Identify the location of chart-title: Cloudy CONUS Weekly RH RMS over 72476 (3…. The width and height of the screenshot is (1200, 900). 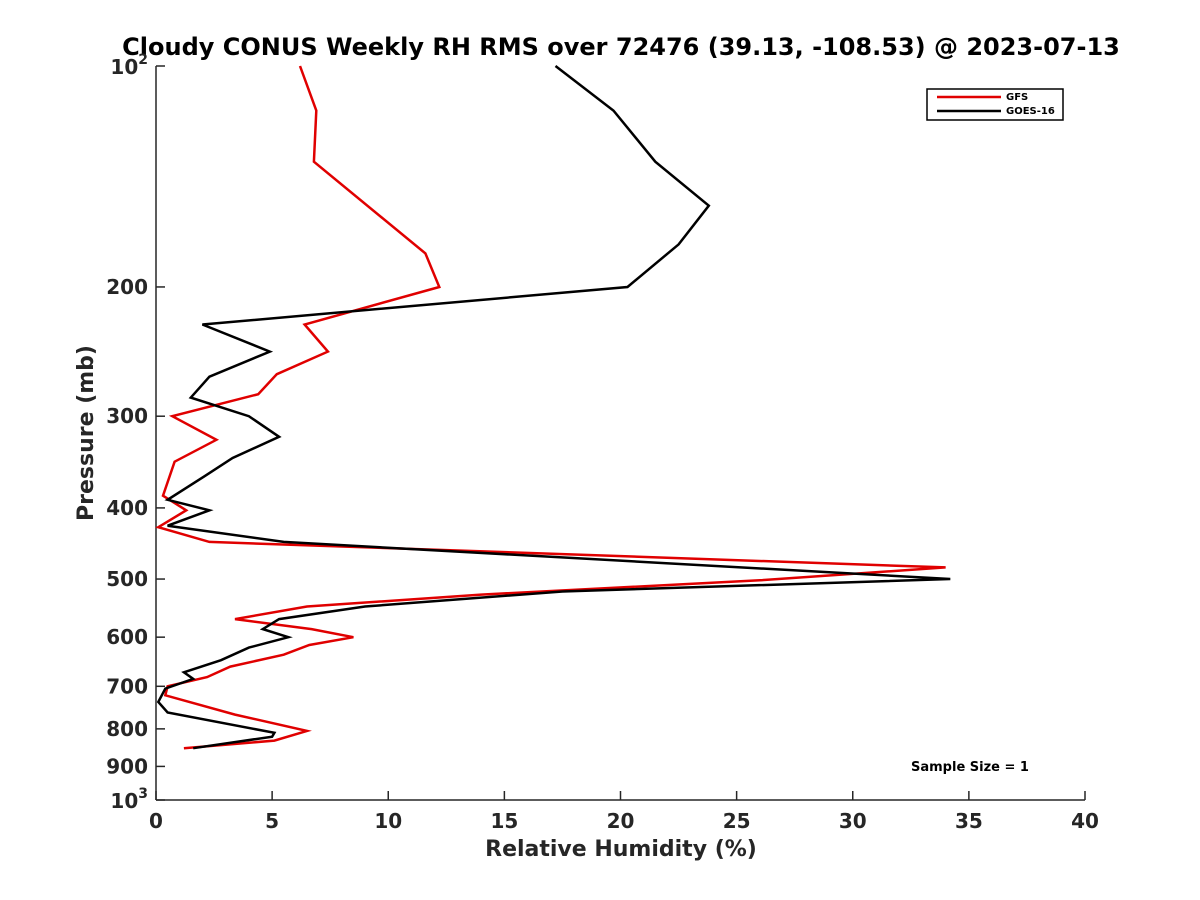
(621, 47).